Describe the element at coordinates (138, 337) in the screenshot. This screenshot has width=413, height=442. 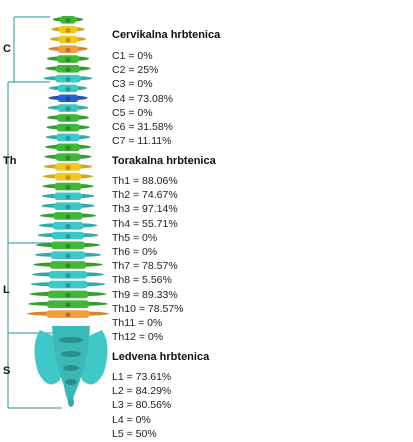
I see `vertebra-value: Th12 = 0%` at that location.